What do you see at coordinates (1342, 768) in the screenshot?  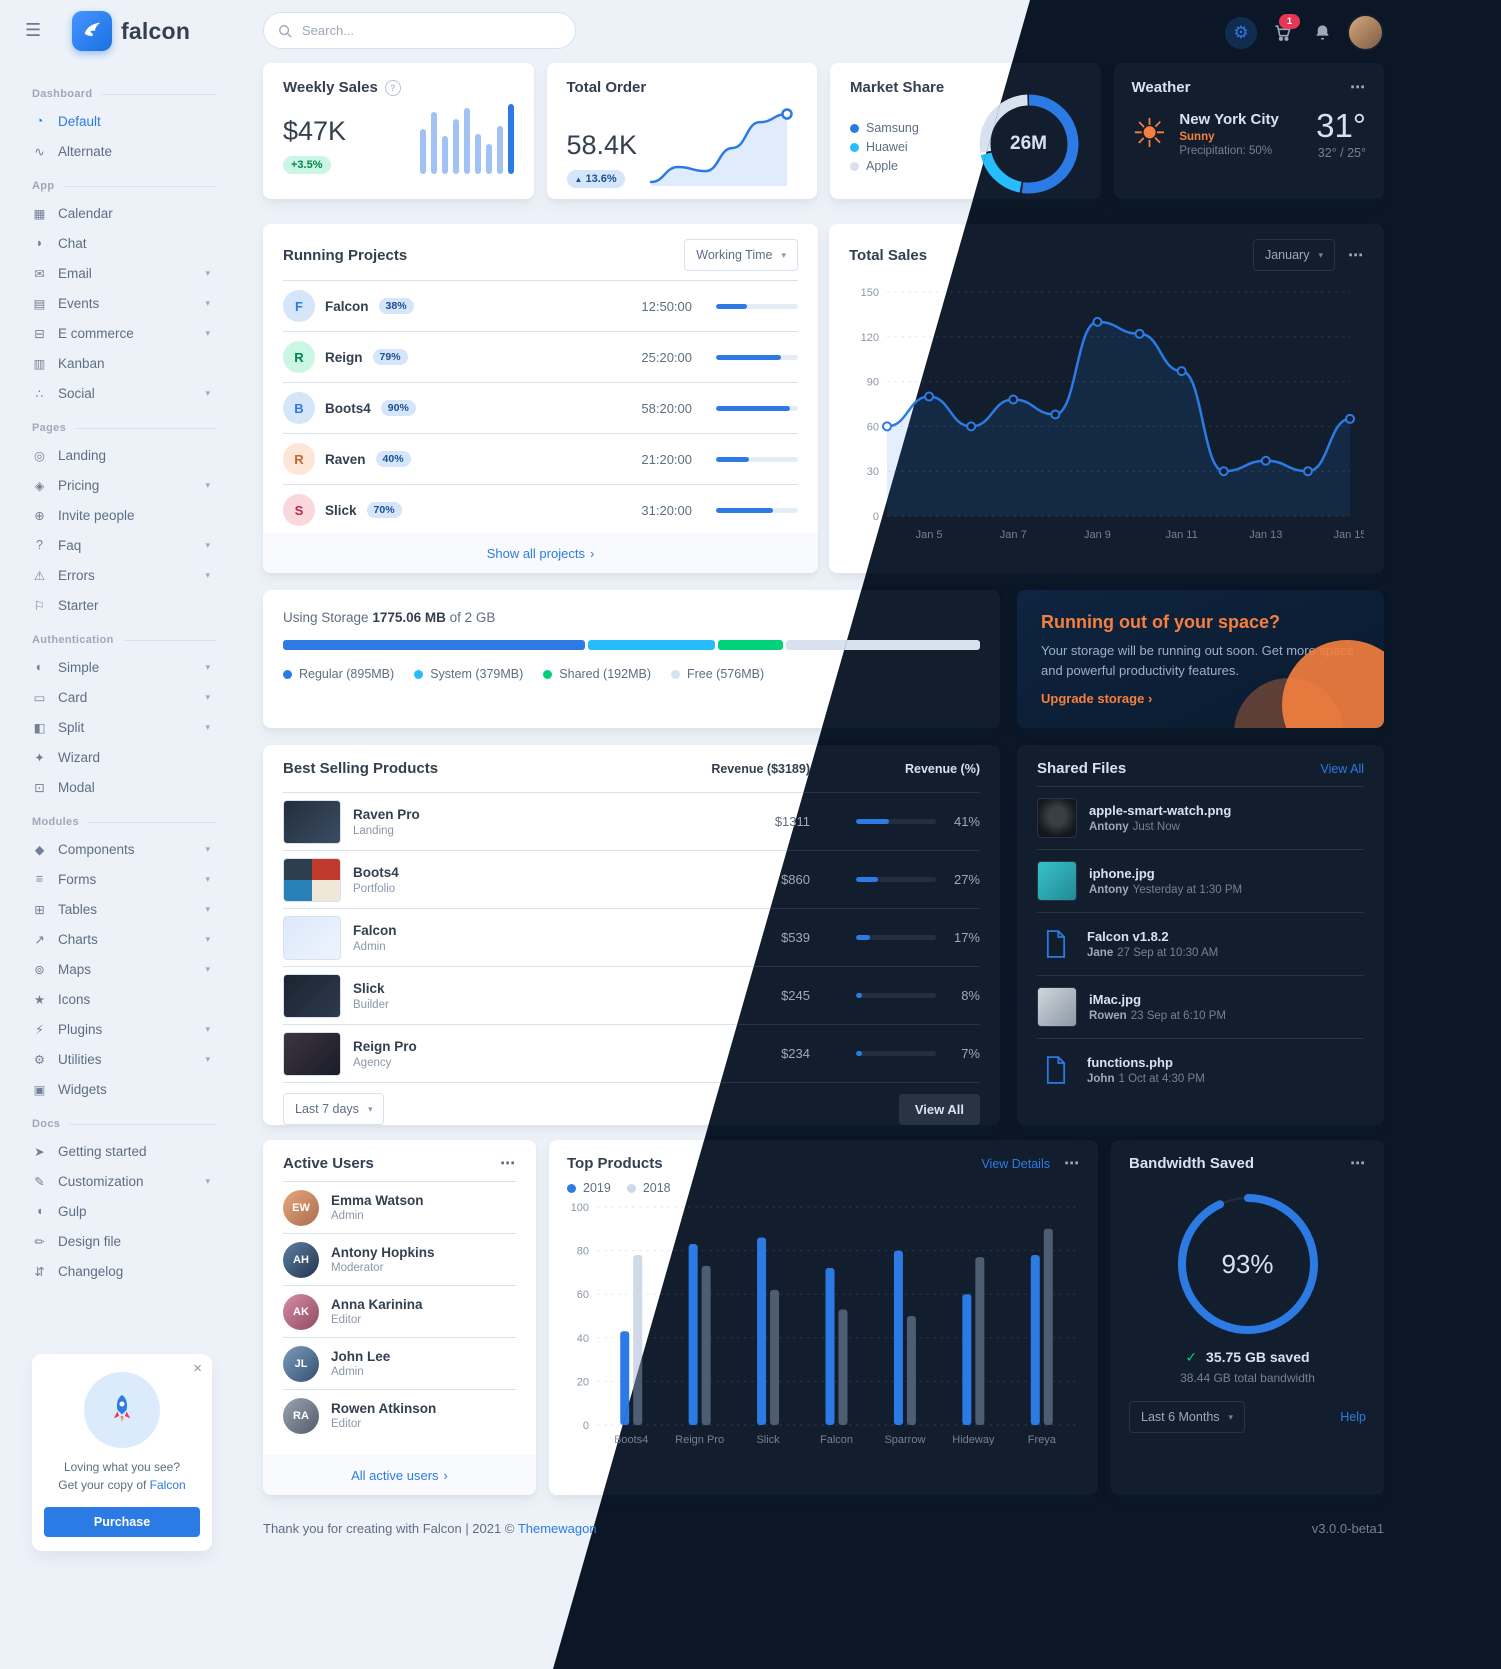 I see `view-all-link: View All` at bounding box center [1342, 768].